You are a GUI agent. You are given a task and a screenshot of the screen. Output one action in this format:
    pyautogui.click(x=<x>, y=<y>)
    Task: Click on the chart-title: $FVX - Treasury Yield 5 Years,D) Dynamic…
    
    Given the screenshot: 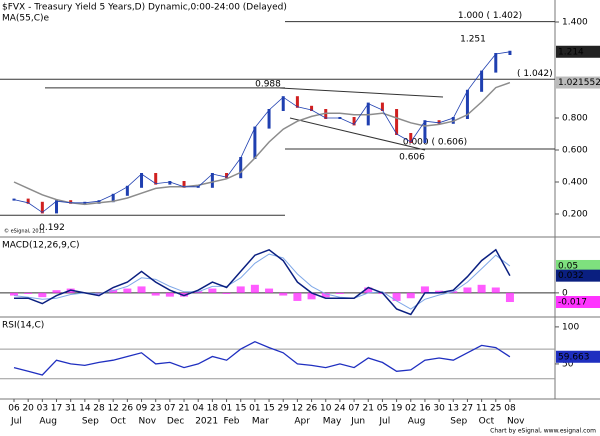 What is the action you would take?
    pyautogui.click(x=144, y=8)
    